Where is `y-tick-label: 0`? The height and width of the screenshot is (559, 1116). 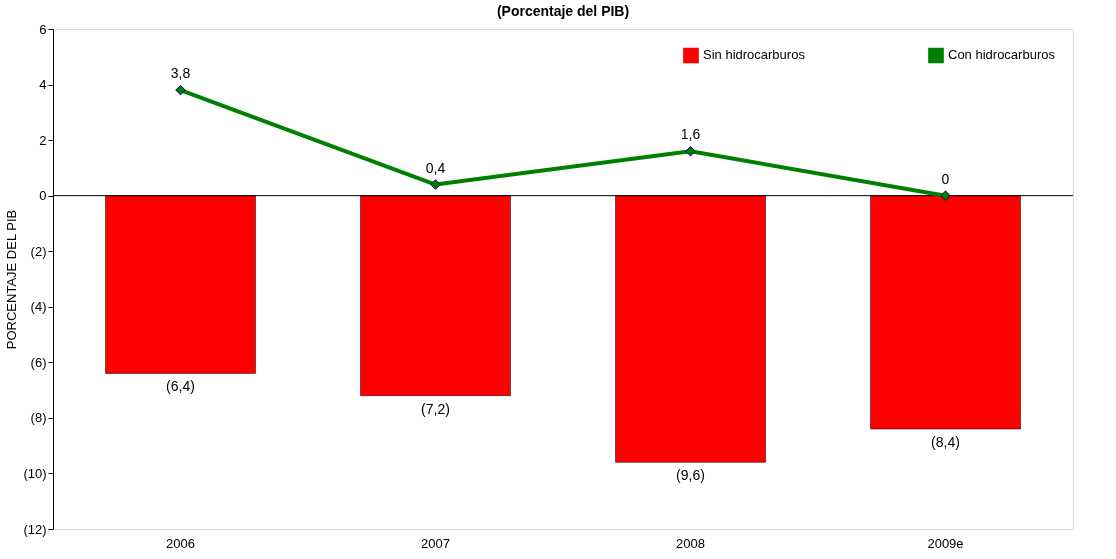 y-tick-label: 0 is located at coordinates (43, 196).